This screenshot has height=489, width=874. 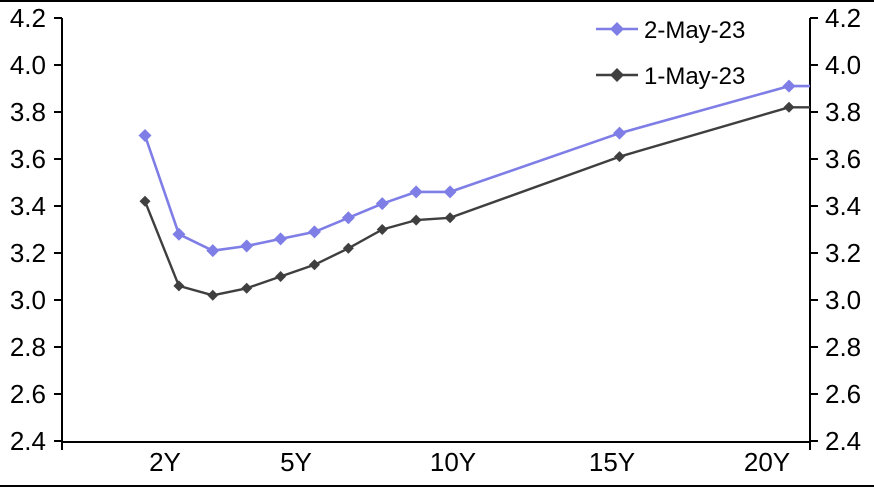 I want to click on y-tick-label-right: 2.4, so click(x=843, y=441).